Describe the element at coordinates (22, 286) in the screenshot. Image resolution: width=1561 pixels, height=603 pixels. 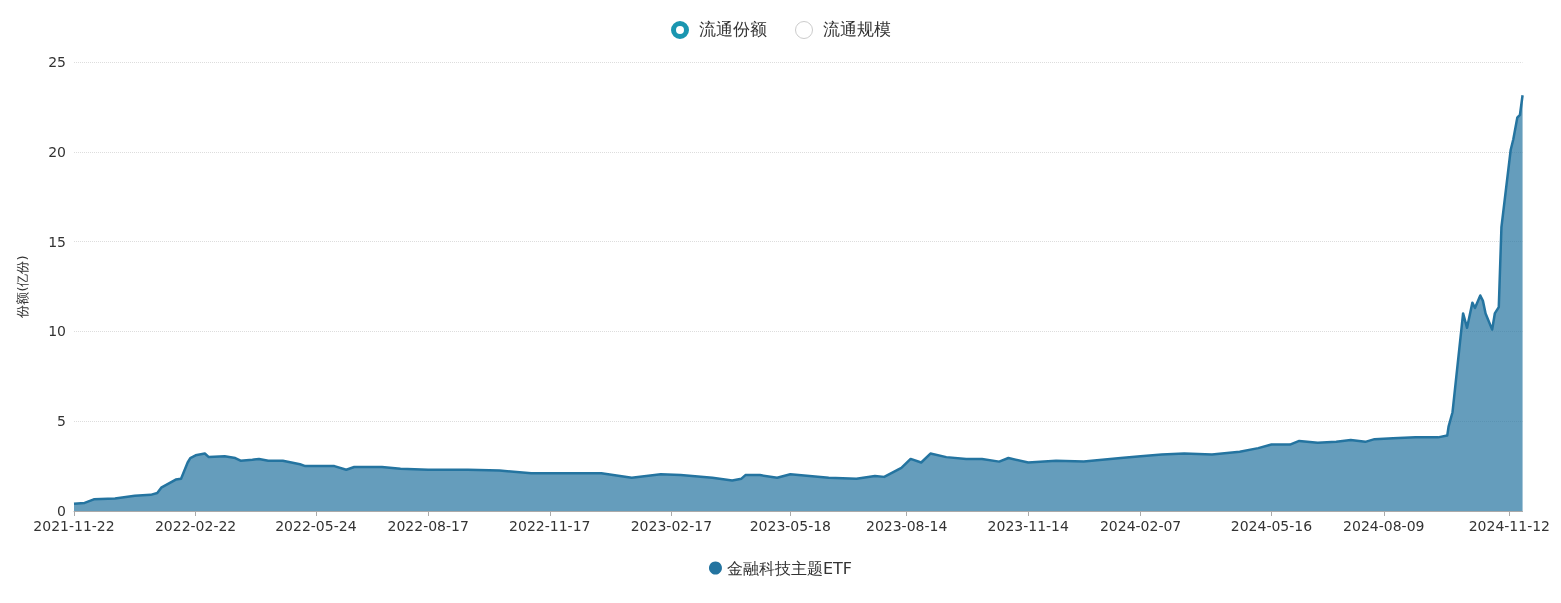
I see `y-axis-title: 份额(亿份)` at that location.